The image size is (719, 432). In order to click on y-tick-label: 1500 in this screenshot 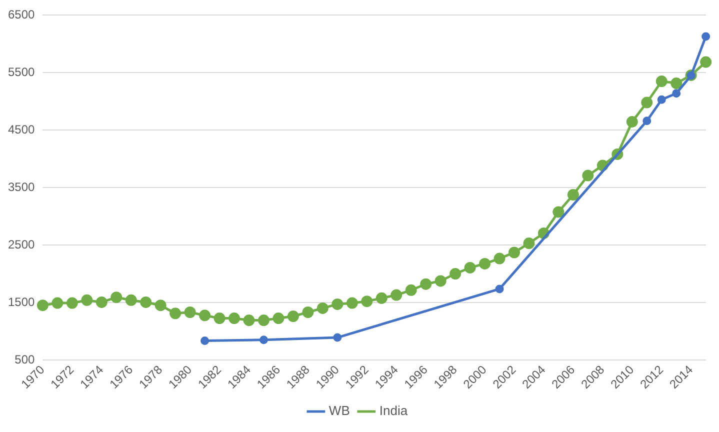, I will do `click(22, 301)`.